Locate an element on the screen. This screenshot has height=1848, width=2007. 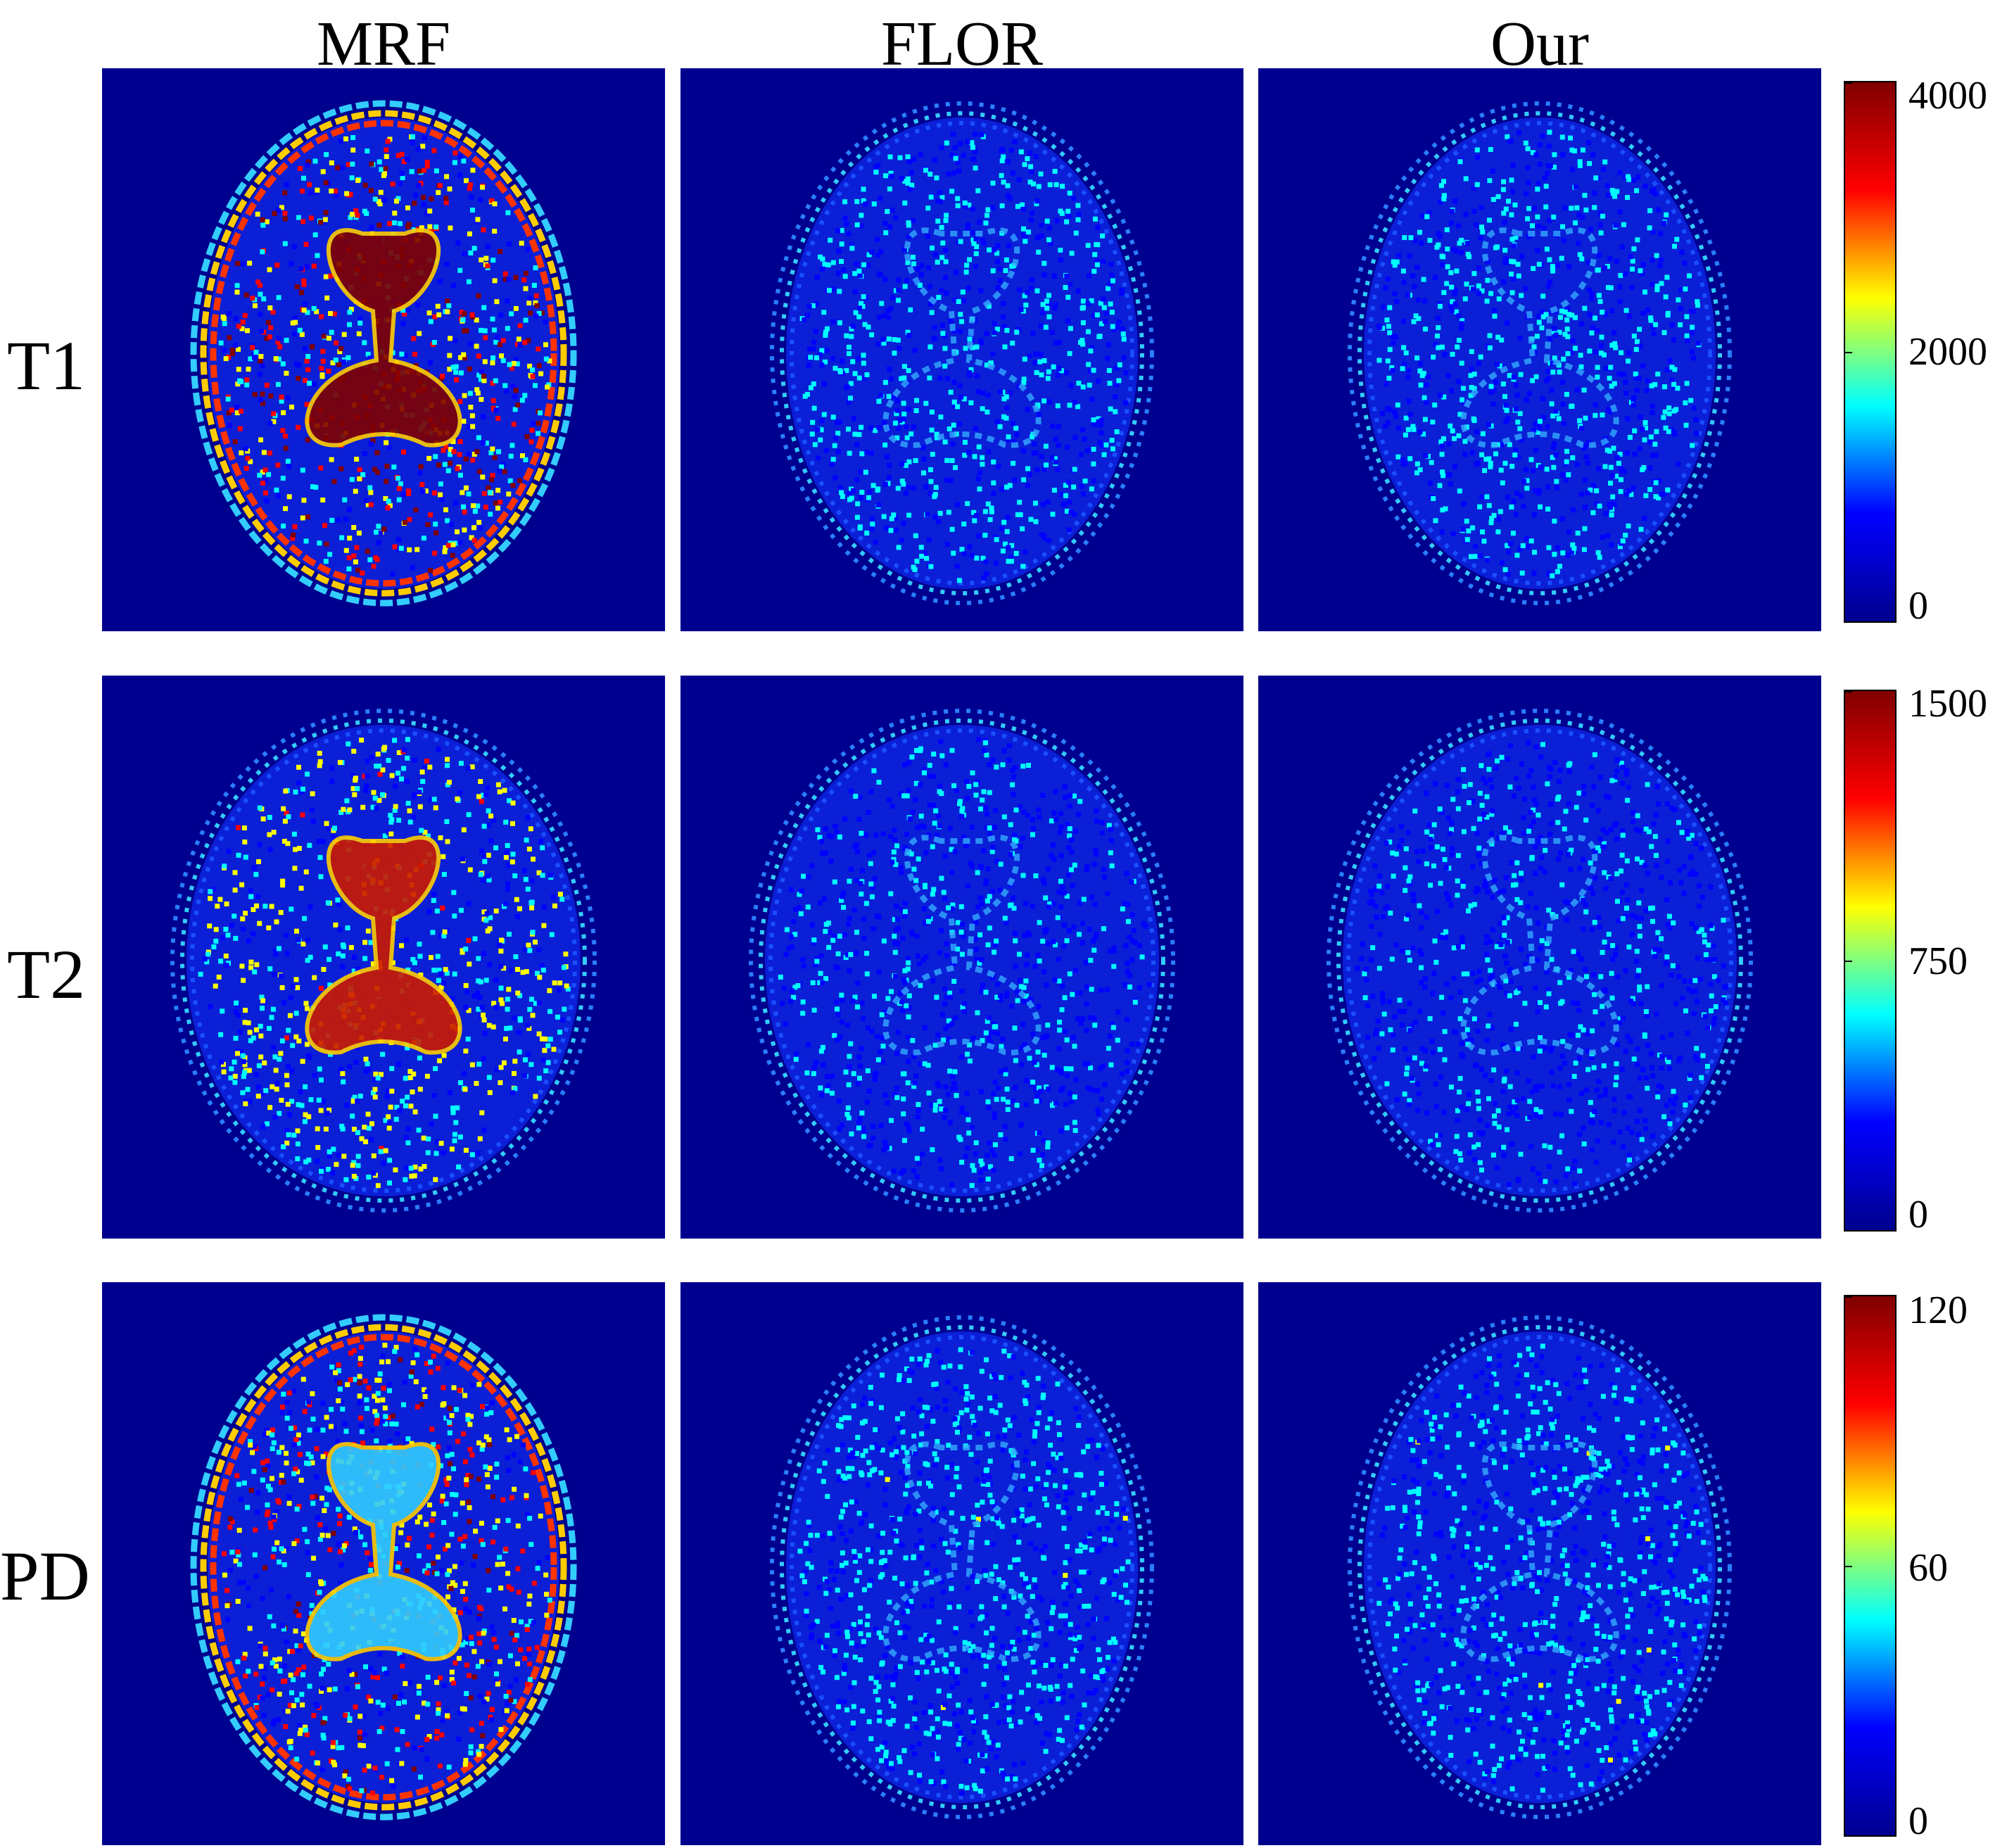
brain-tissue is located at coordinates (1540, 353).